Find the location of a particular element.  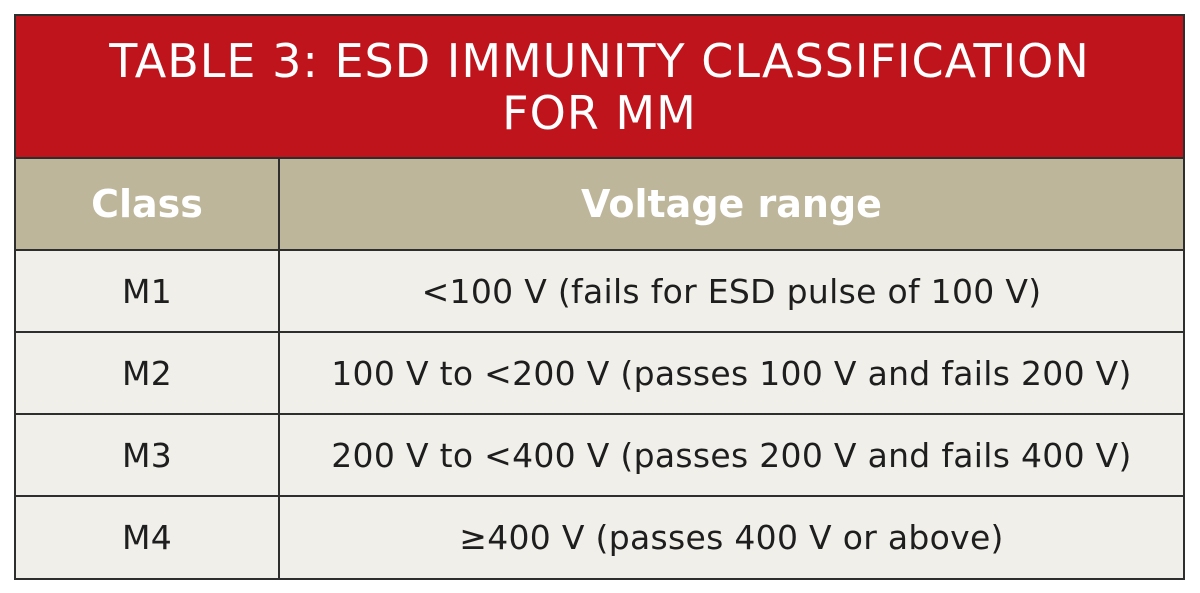

voltage-range-cell: ≥400 V (passes 400 V or above) is located at coordinates (731, 537).